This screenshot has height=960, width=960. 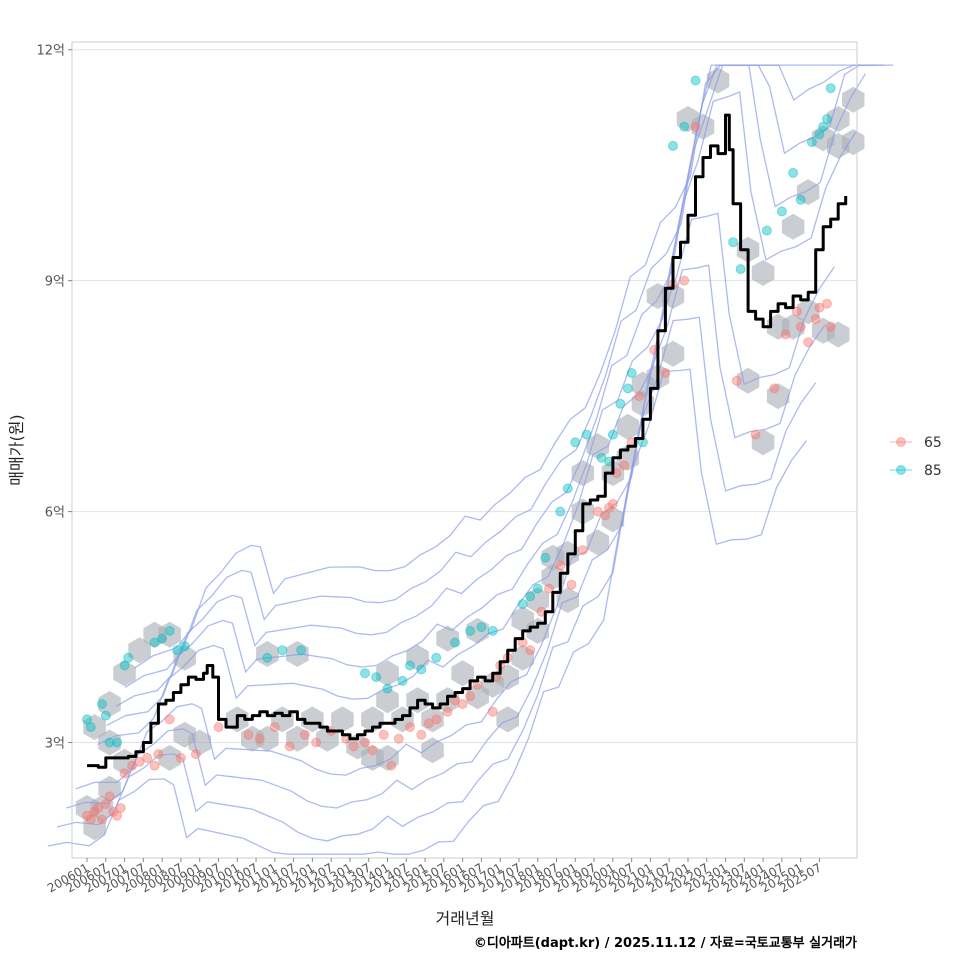 What do you see at coordinates (933, 443) in the screenshot?
I see `legend-label-65: 65` at bounding box center [933, 443].